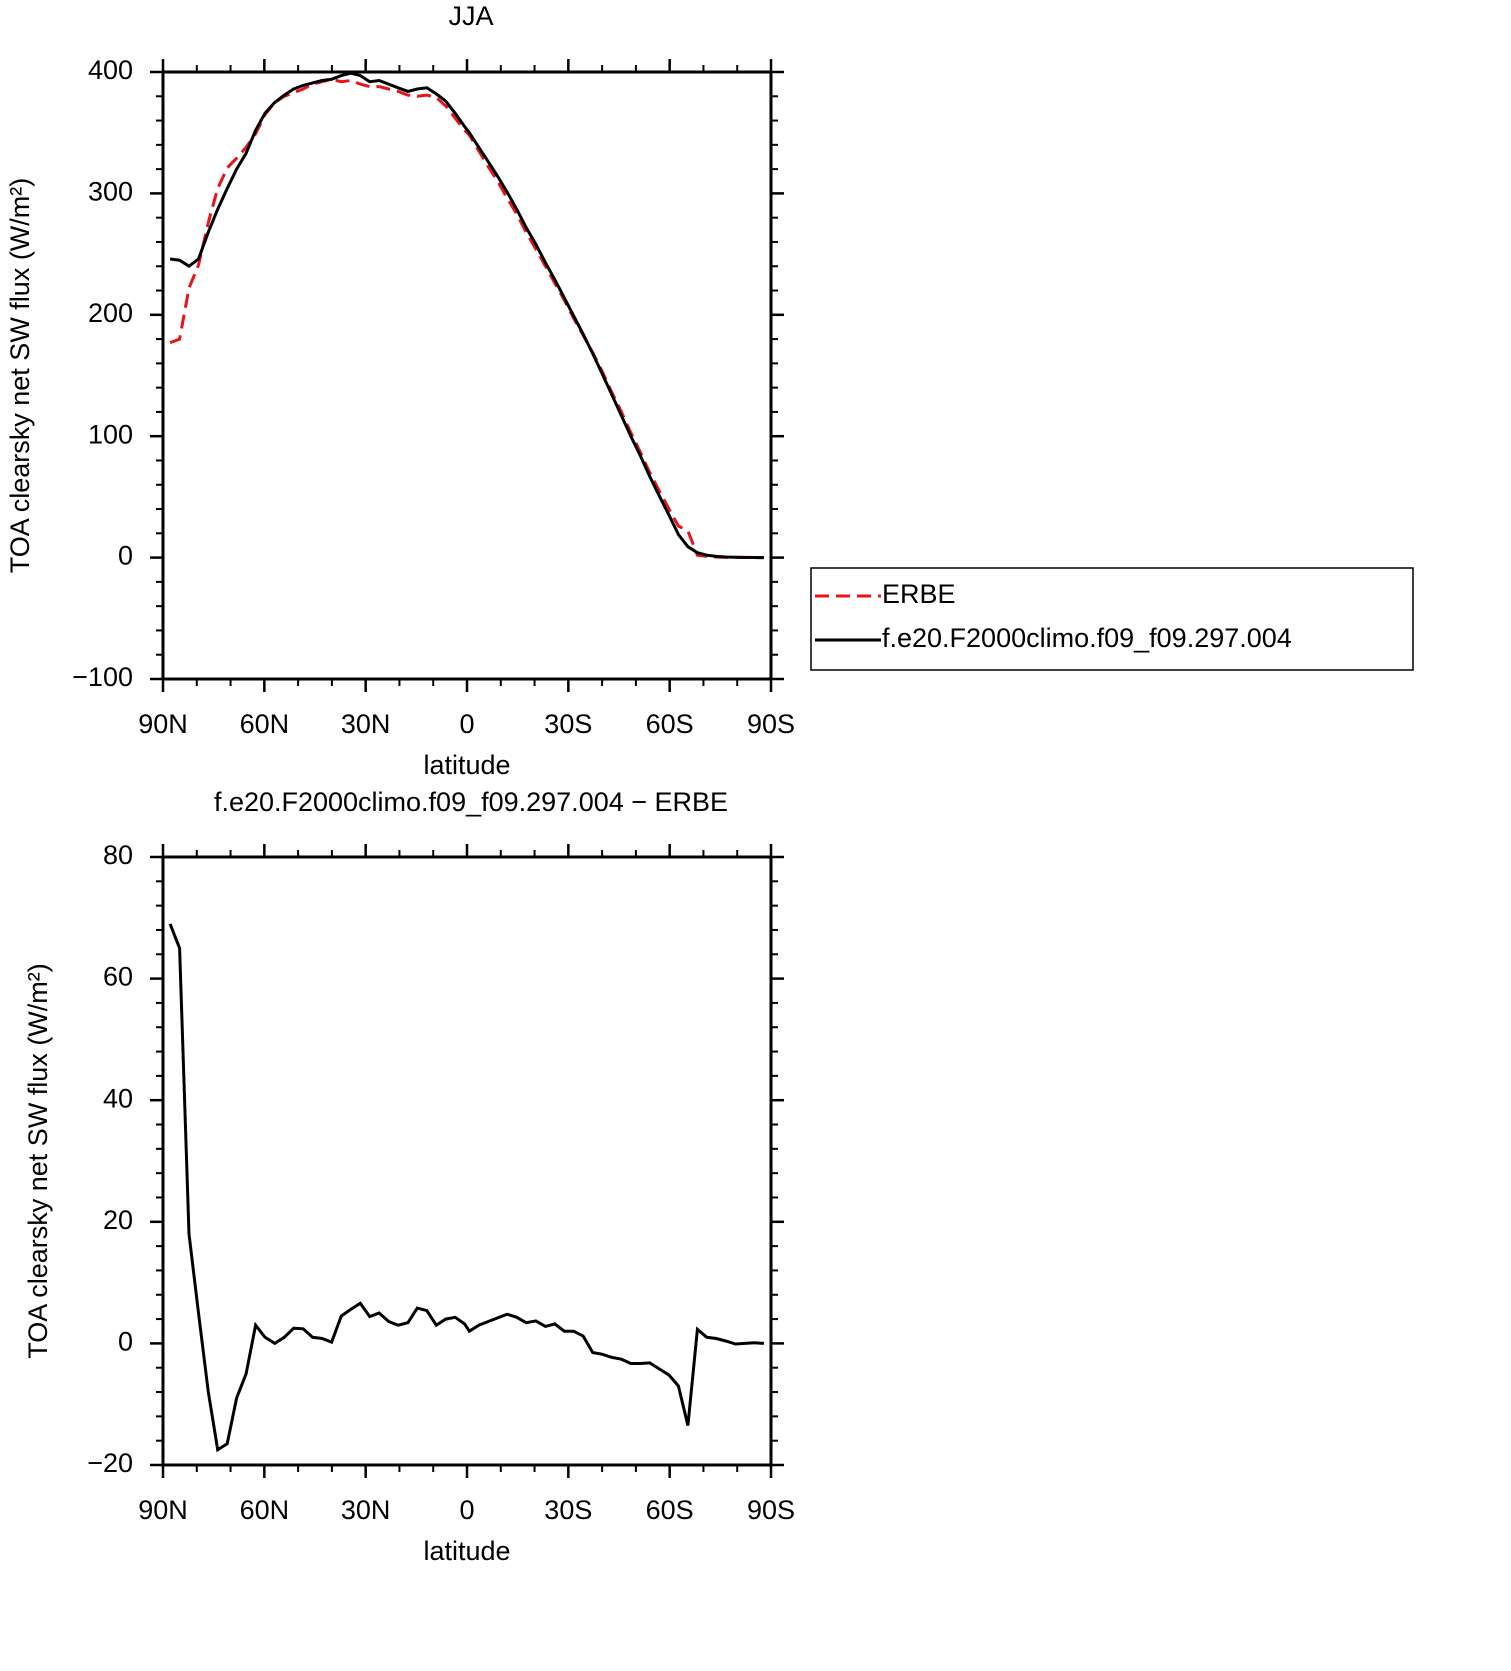 This screenshot has height=1671, width=1511. What do you see at coordinates (110, 192) in the screenshot?
I see `y-tick-label: 300` at bounding box center [110, 192].